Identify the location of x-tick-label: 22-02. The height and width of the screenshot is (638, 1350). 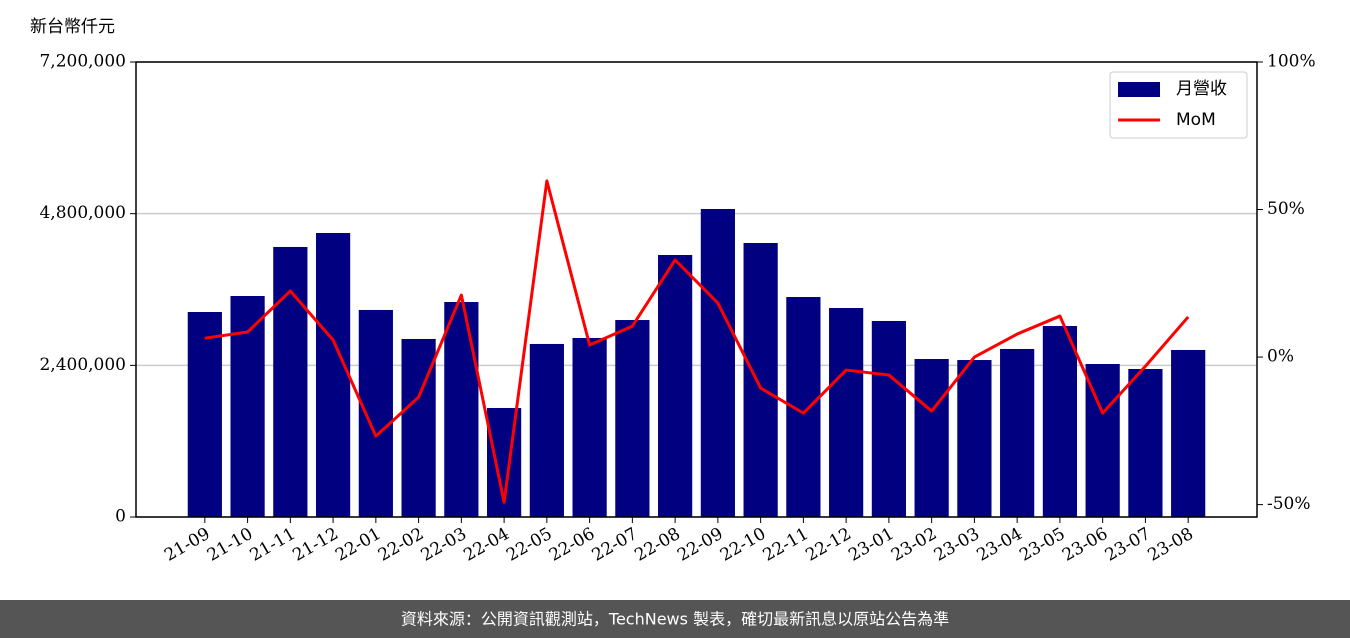
(401, 545).